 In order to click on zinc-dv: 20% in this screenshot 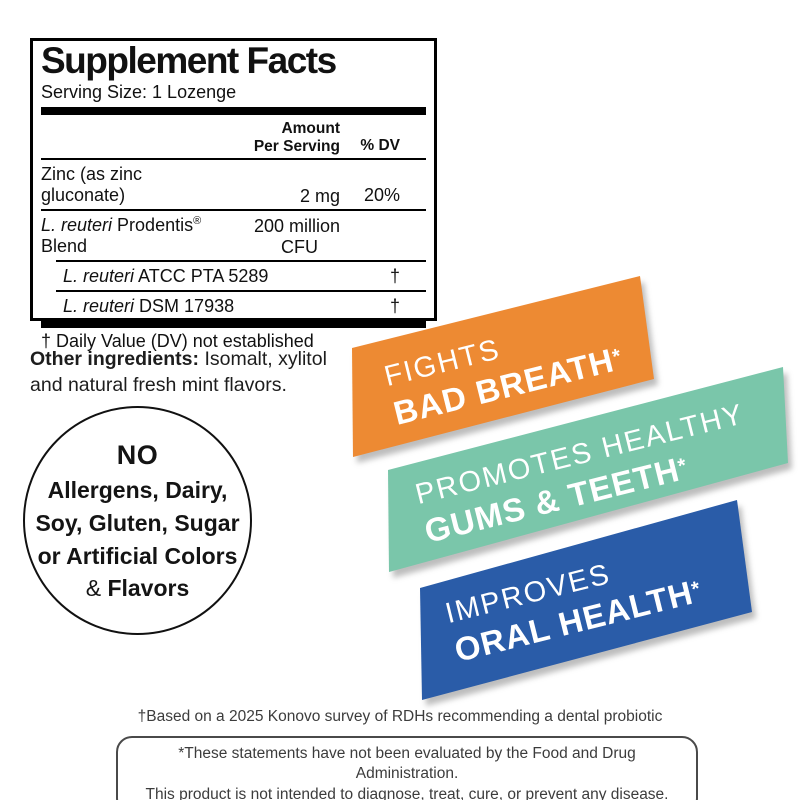, I will do `click(381, 195)`.